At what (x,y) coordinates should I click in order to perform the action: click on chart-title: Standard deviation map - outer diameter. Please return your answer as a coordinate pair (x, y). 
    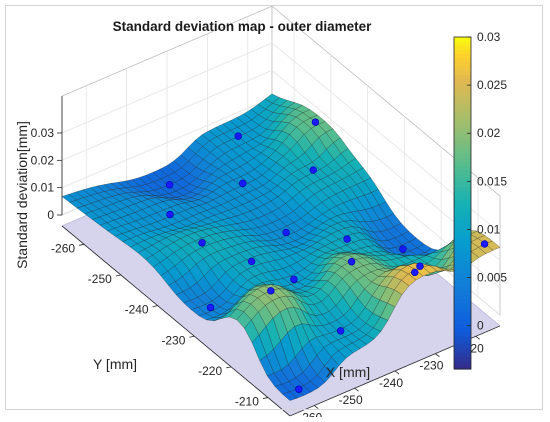
    Looking at the image, I should click on (243, 26).